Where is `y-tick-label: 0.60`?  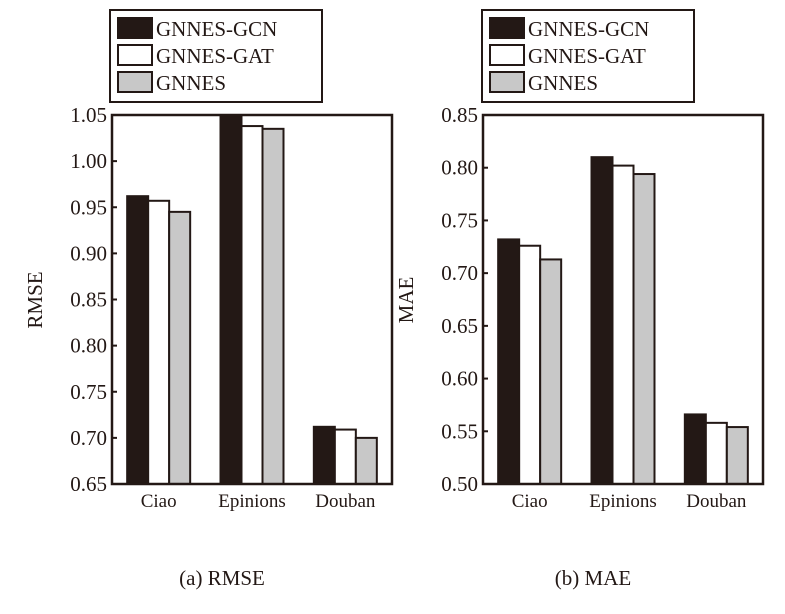 y-tick-label: 0.60 is located at coordinates (459, 379).